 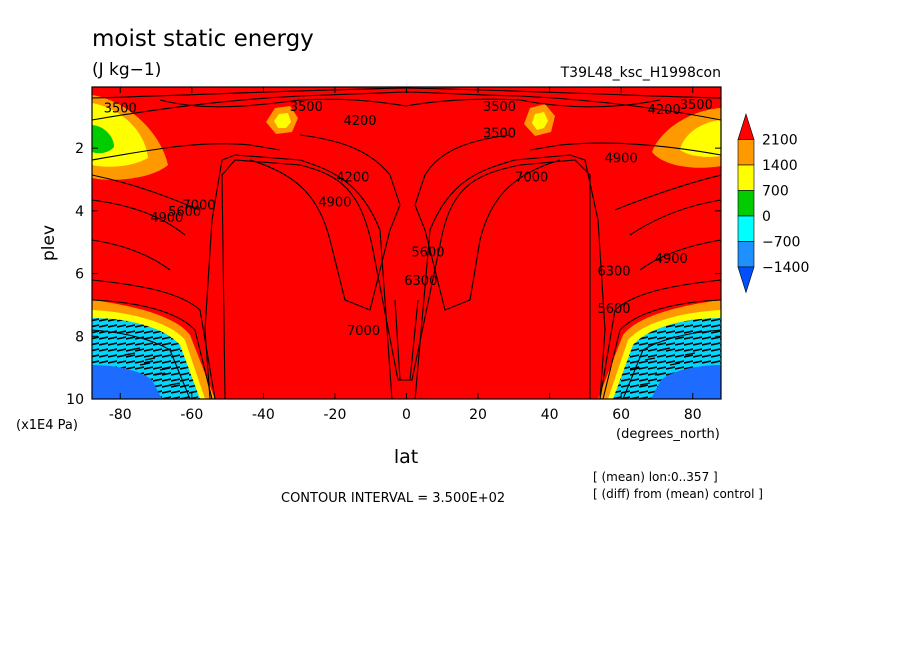 I want to click on y-axis-units: (x1E4 Pa), so click(x=47, y=425).